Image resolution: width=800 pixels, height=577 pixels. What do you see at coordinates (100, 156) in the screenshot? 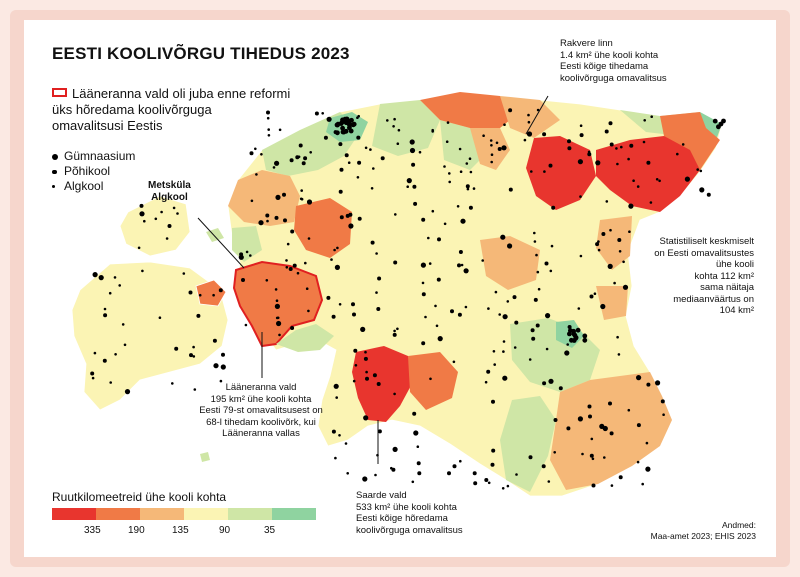
I see `legend-label: Gümnaasium` at bounding box center [100, 156].